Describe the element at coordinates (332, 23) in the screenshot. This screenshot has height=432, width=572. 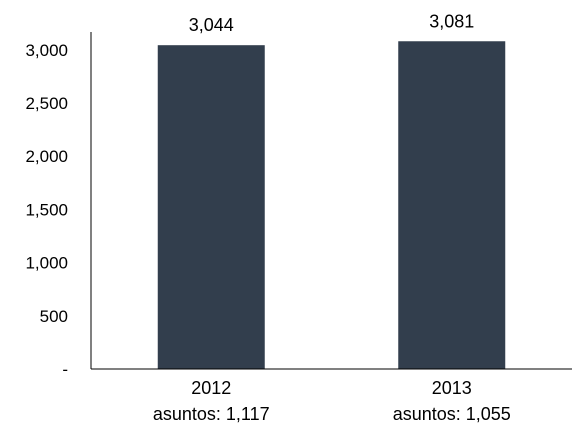
I see `data-labels: 3,044 3,081` at that location.